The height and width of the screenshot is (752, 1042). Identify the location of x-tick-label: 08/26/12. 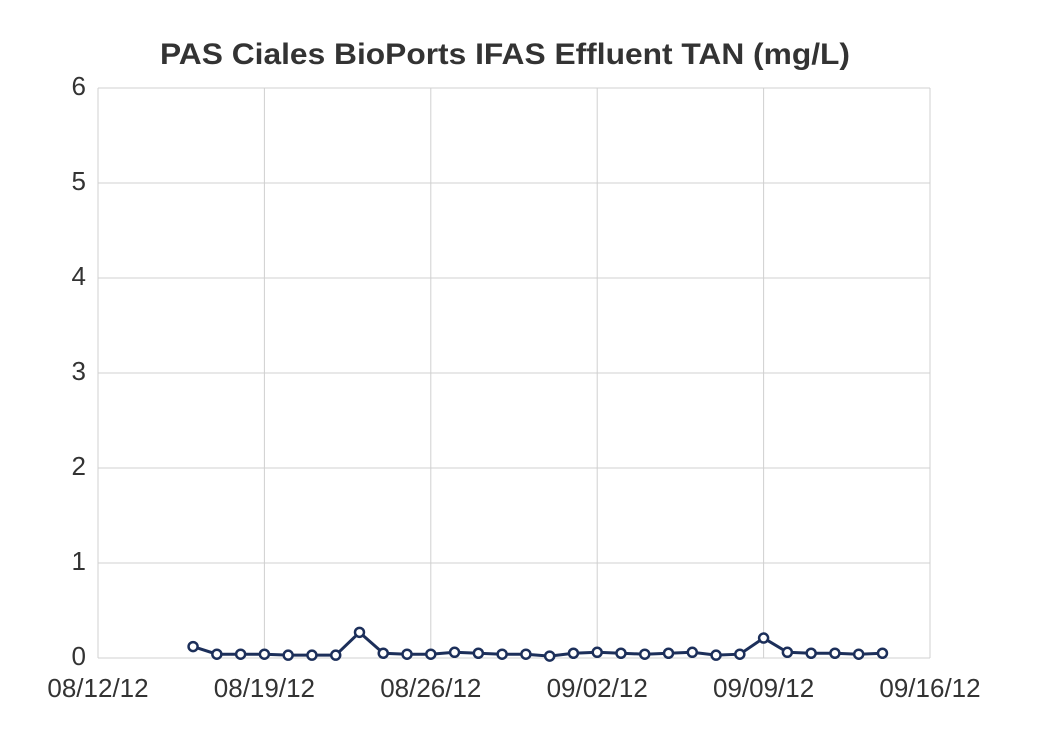
(430, 688).